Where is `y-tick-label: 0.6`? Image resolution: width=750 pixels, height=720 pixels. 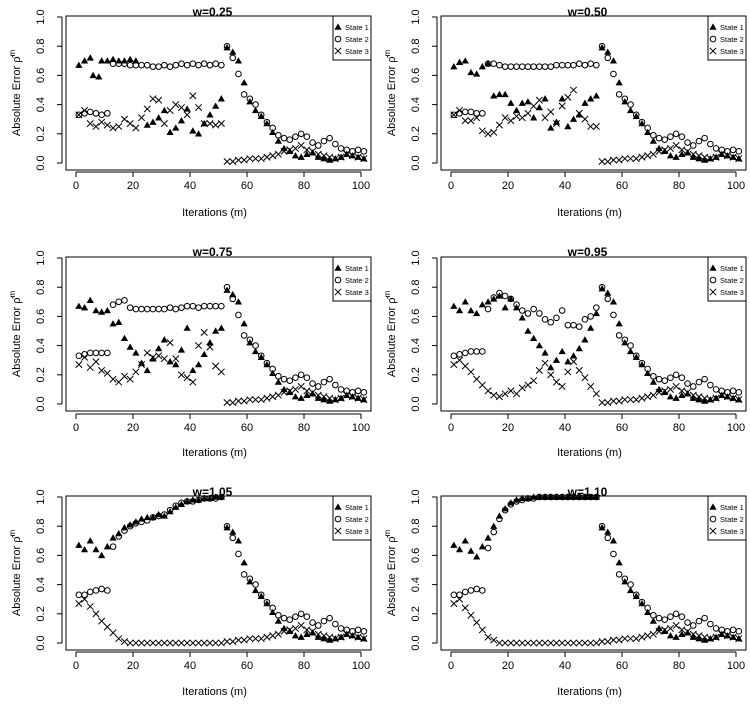 y-tick-label: 0.6 is located at coordinates (416, 75).